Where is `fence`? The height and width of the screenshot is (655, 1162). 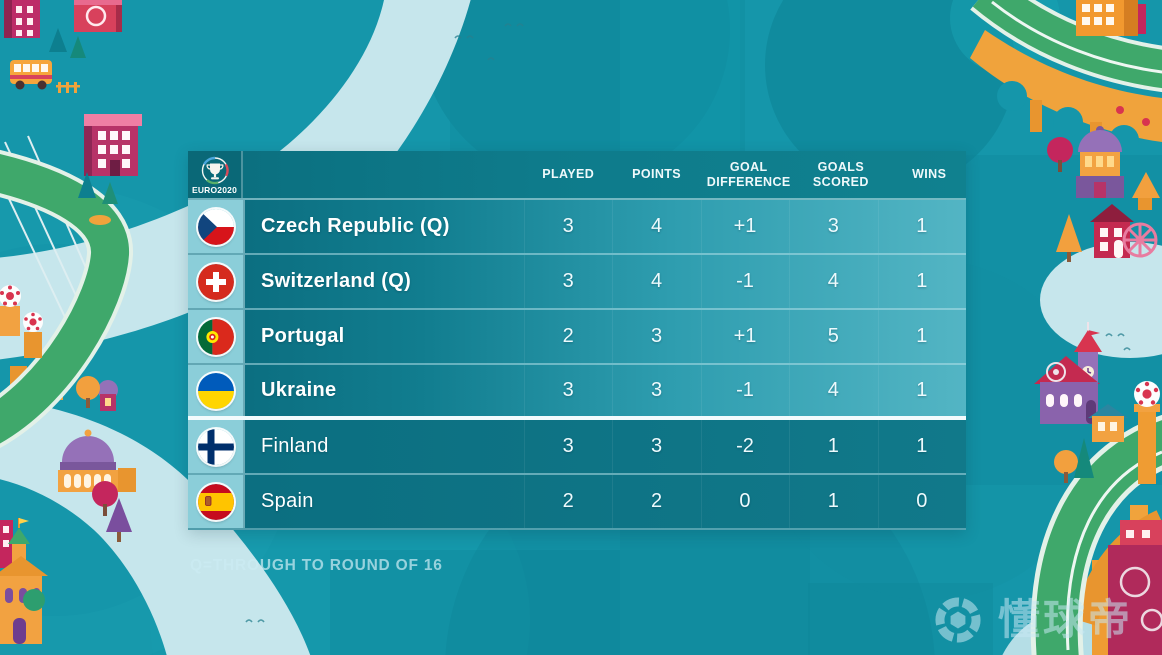
fence is located at coordinates (68, 87).